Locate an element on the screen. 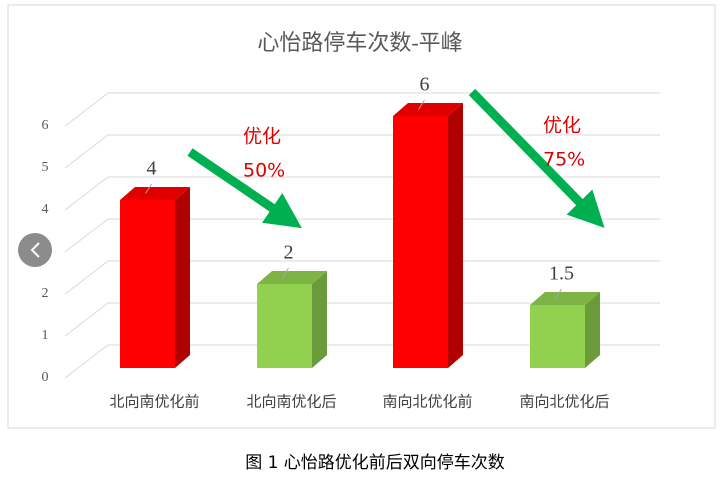 The image size is (725, 495). y-tick-label: 1 is located at coordinates (45, 335).